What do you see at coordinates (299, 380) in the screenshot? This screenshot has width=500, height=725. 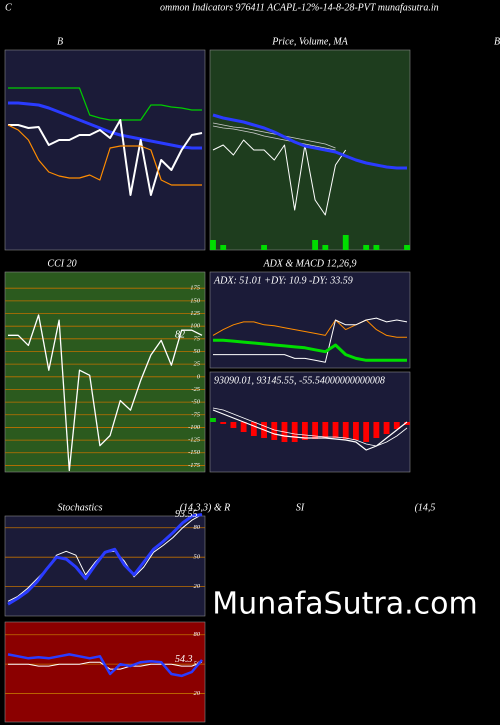 I see `info-text: 93090.01, 93145.55, -55.54000000000008` at bounding box center [299, 380].